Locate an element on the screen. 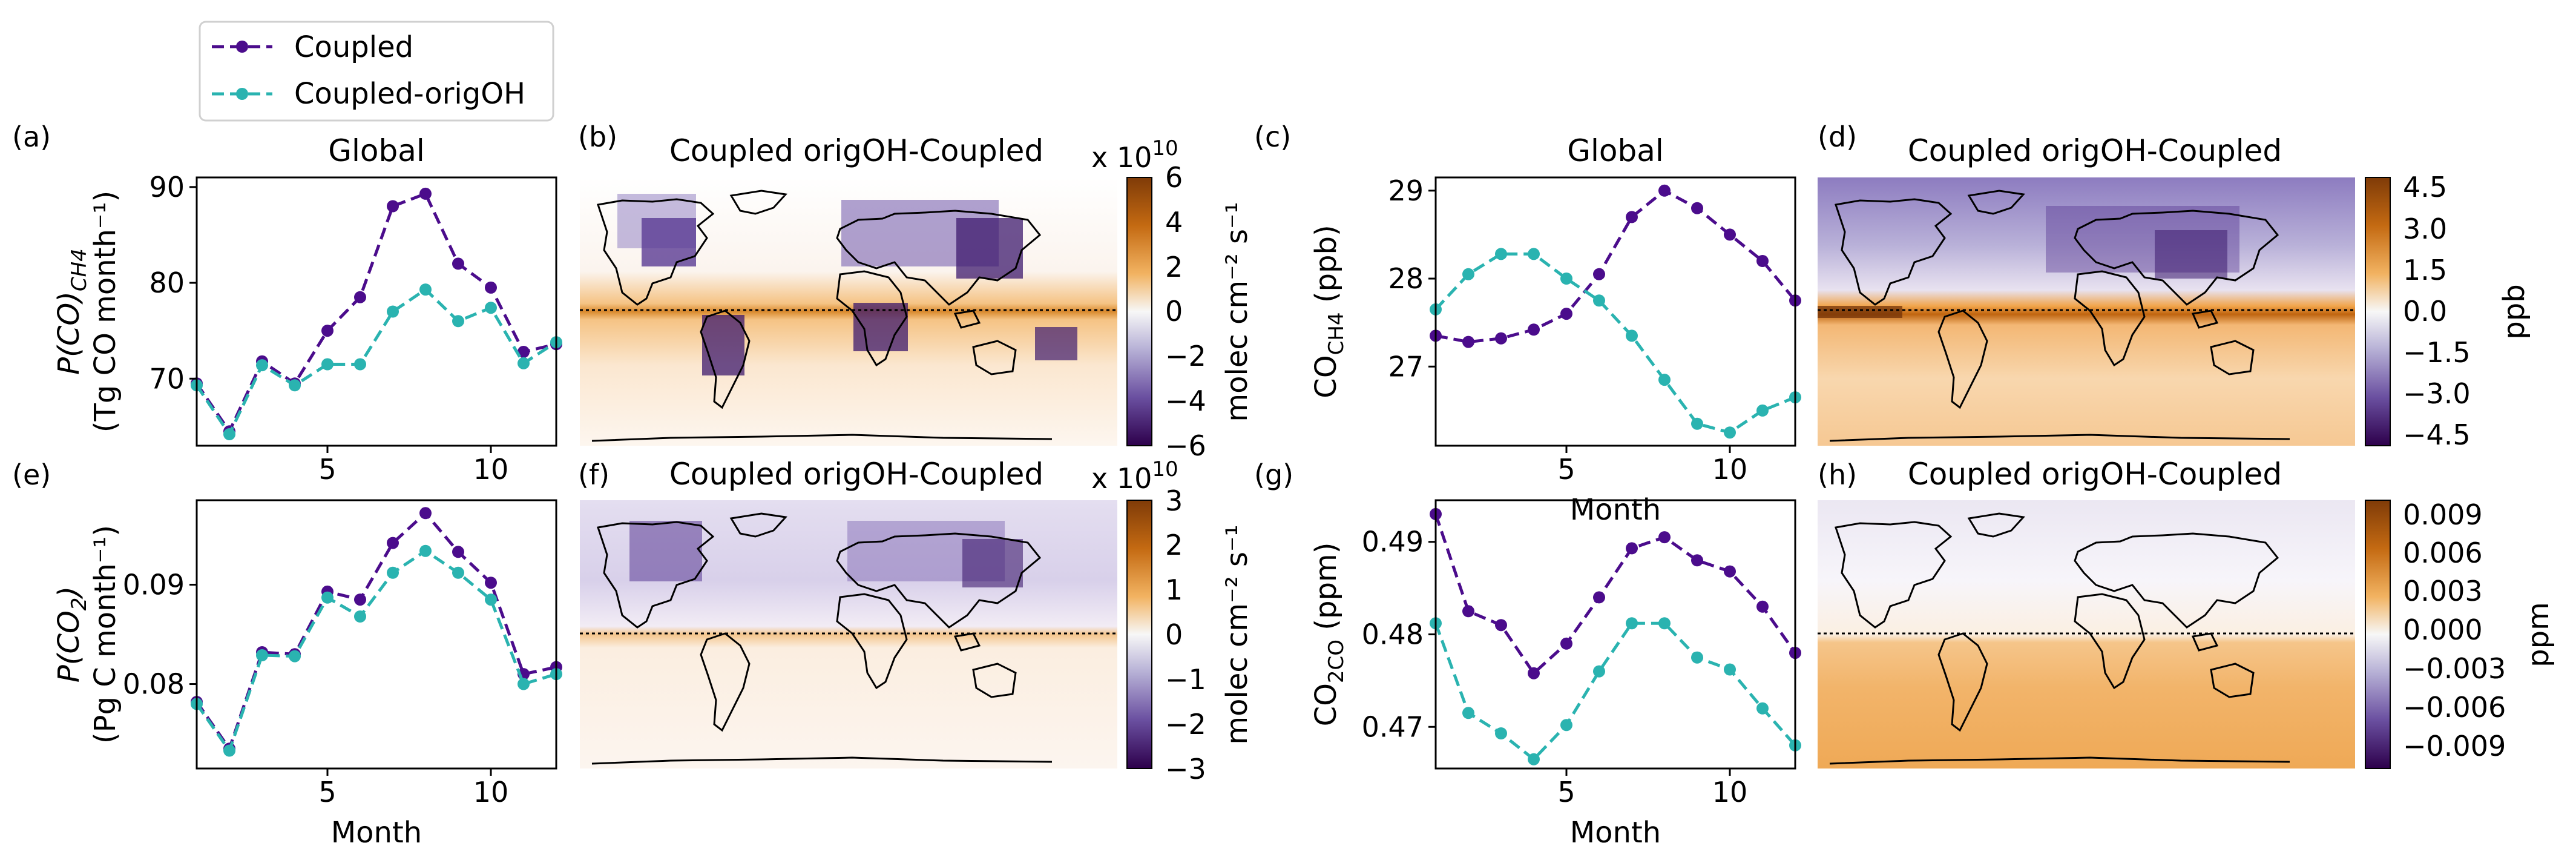 The width and height of the screenshot is (2576, 866). x-tick-label-a-10: 10 is located at coordinates (491, 469).